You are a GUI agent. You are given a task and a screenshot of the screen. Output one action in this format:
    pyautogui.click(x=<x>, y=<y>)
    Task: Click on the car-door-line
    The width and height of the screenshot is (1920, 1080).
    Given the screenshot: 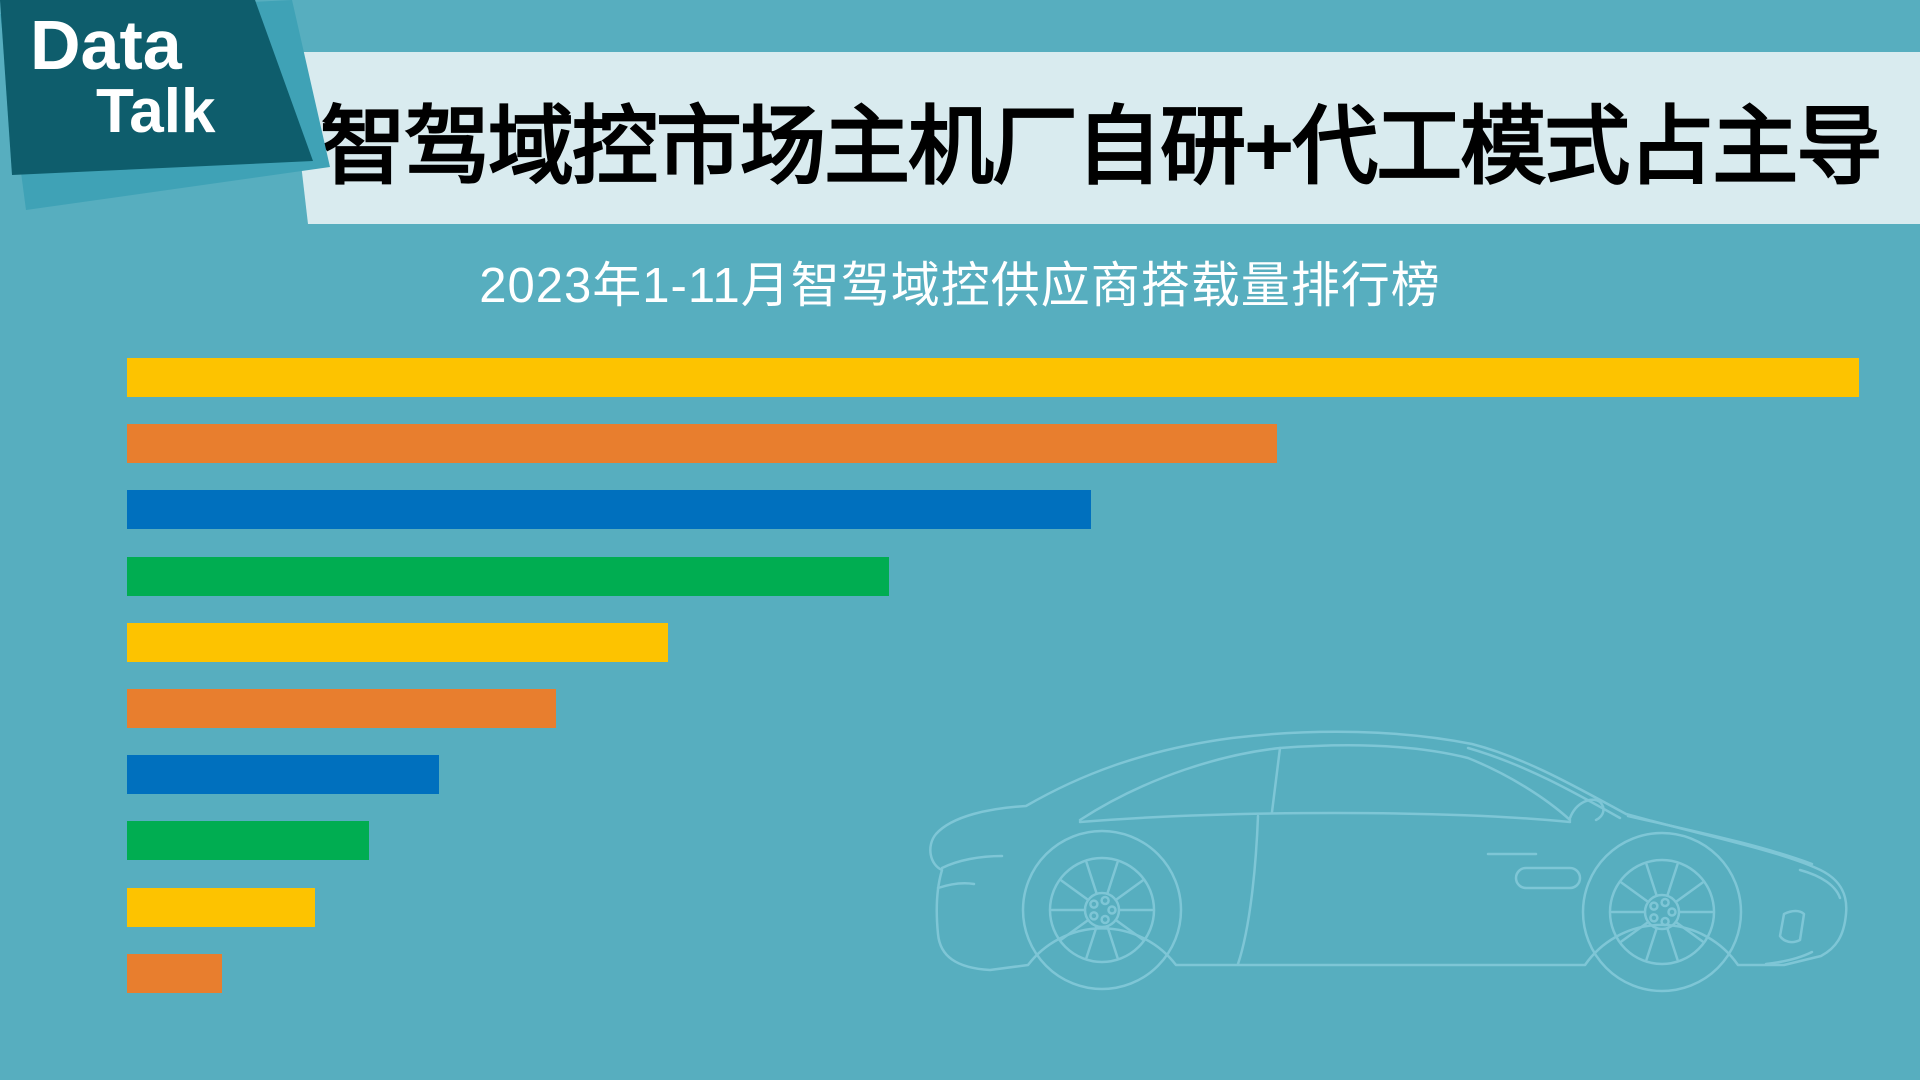 What is the action you would take?
    pyautogui.click(x=1248, y=890)
    